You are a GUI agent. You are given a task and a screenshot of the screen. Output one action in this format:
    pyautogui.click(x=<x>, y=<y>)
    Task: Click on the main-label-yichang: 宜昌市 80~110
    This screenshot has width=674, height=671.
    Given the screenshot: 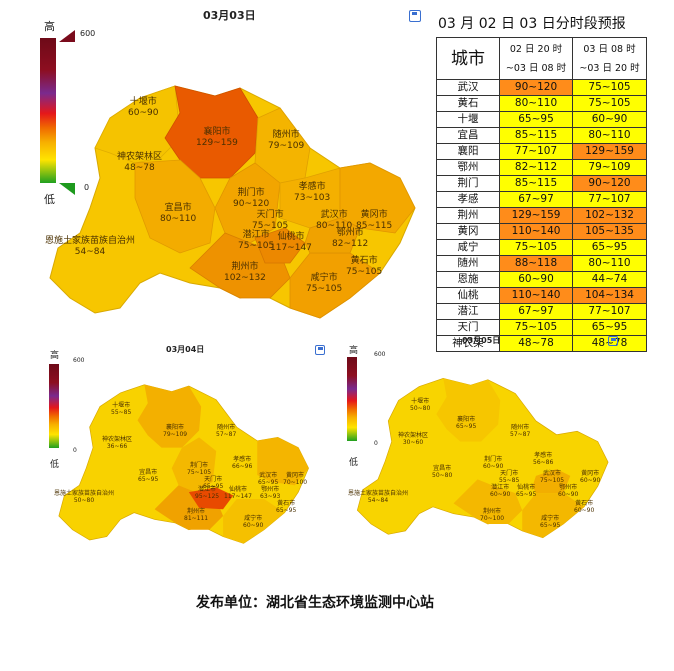 What is the action you would take?
    pyautogui.click(x=178, y=213)
    